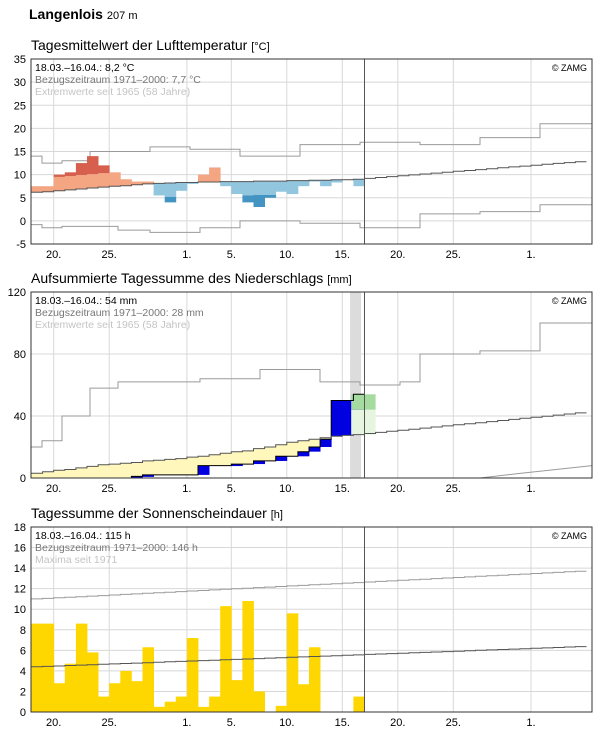 This screenshot has height=743, width=596. Describe the element at coordinates (86, 301) in the screenshot. I see `info-line-1: 18.03.–16.04.: 54 mm` at that location.